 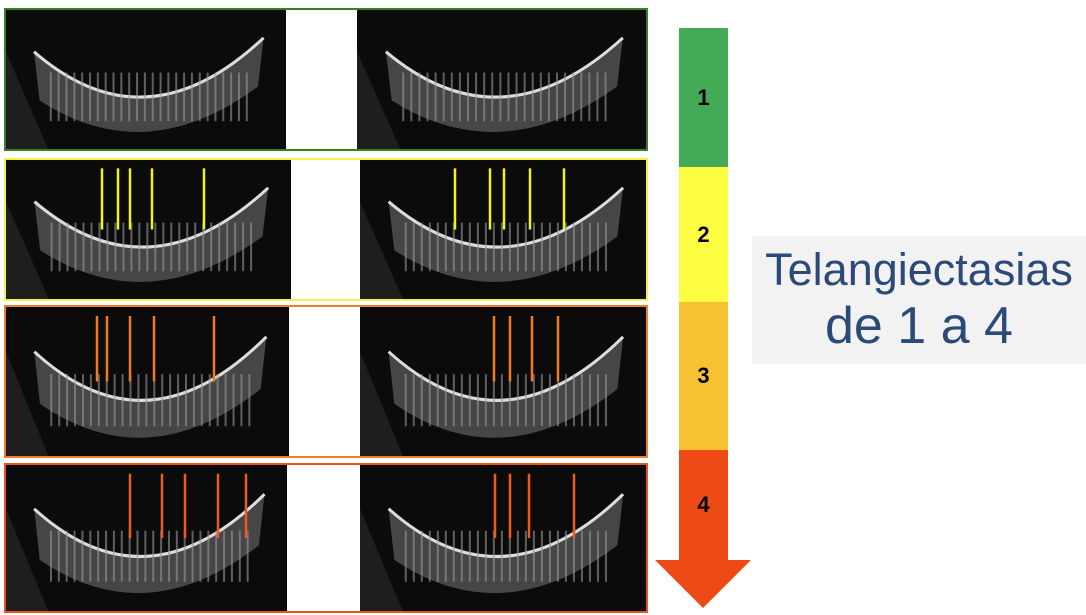 I want to click on title-line-1: Telangiectasias, so click(x=919, y=269).